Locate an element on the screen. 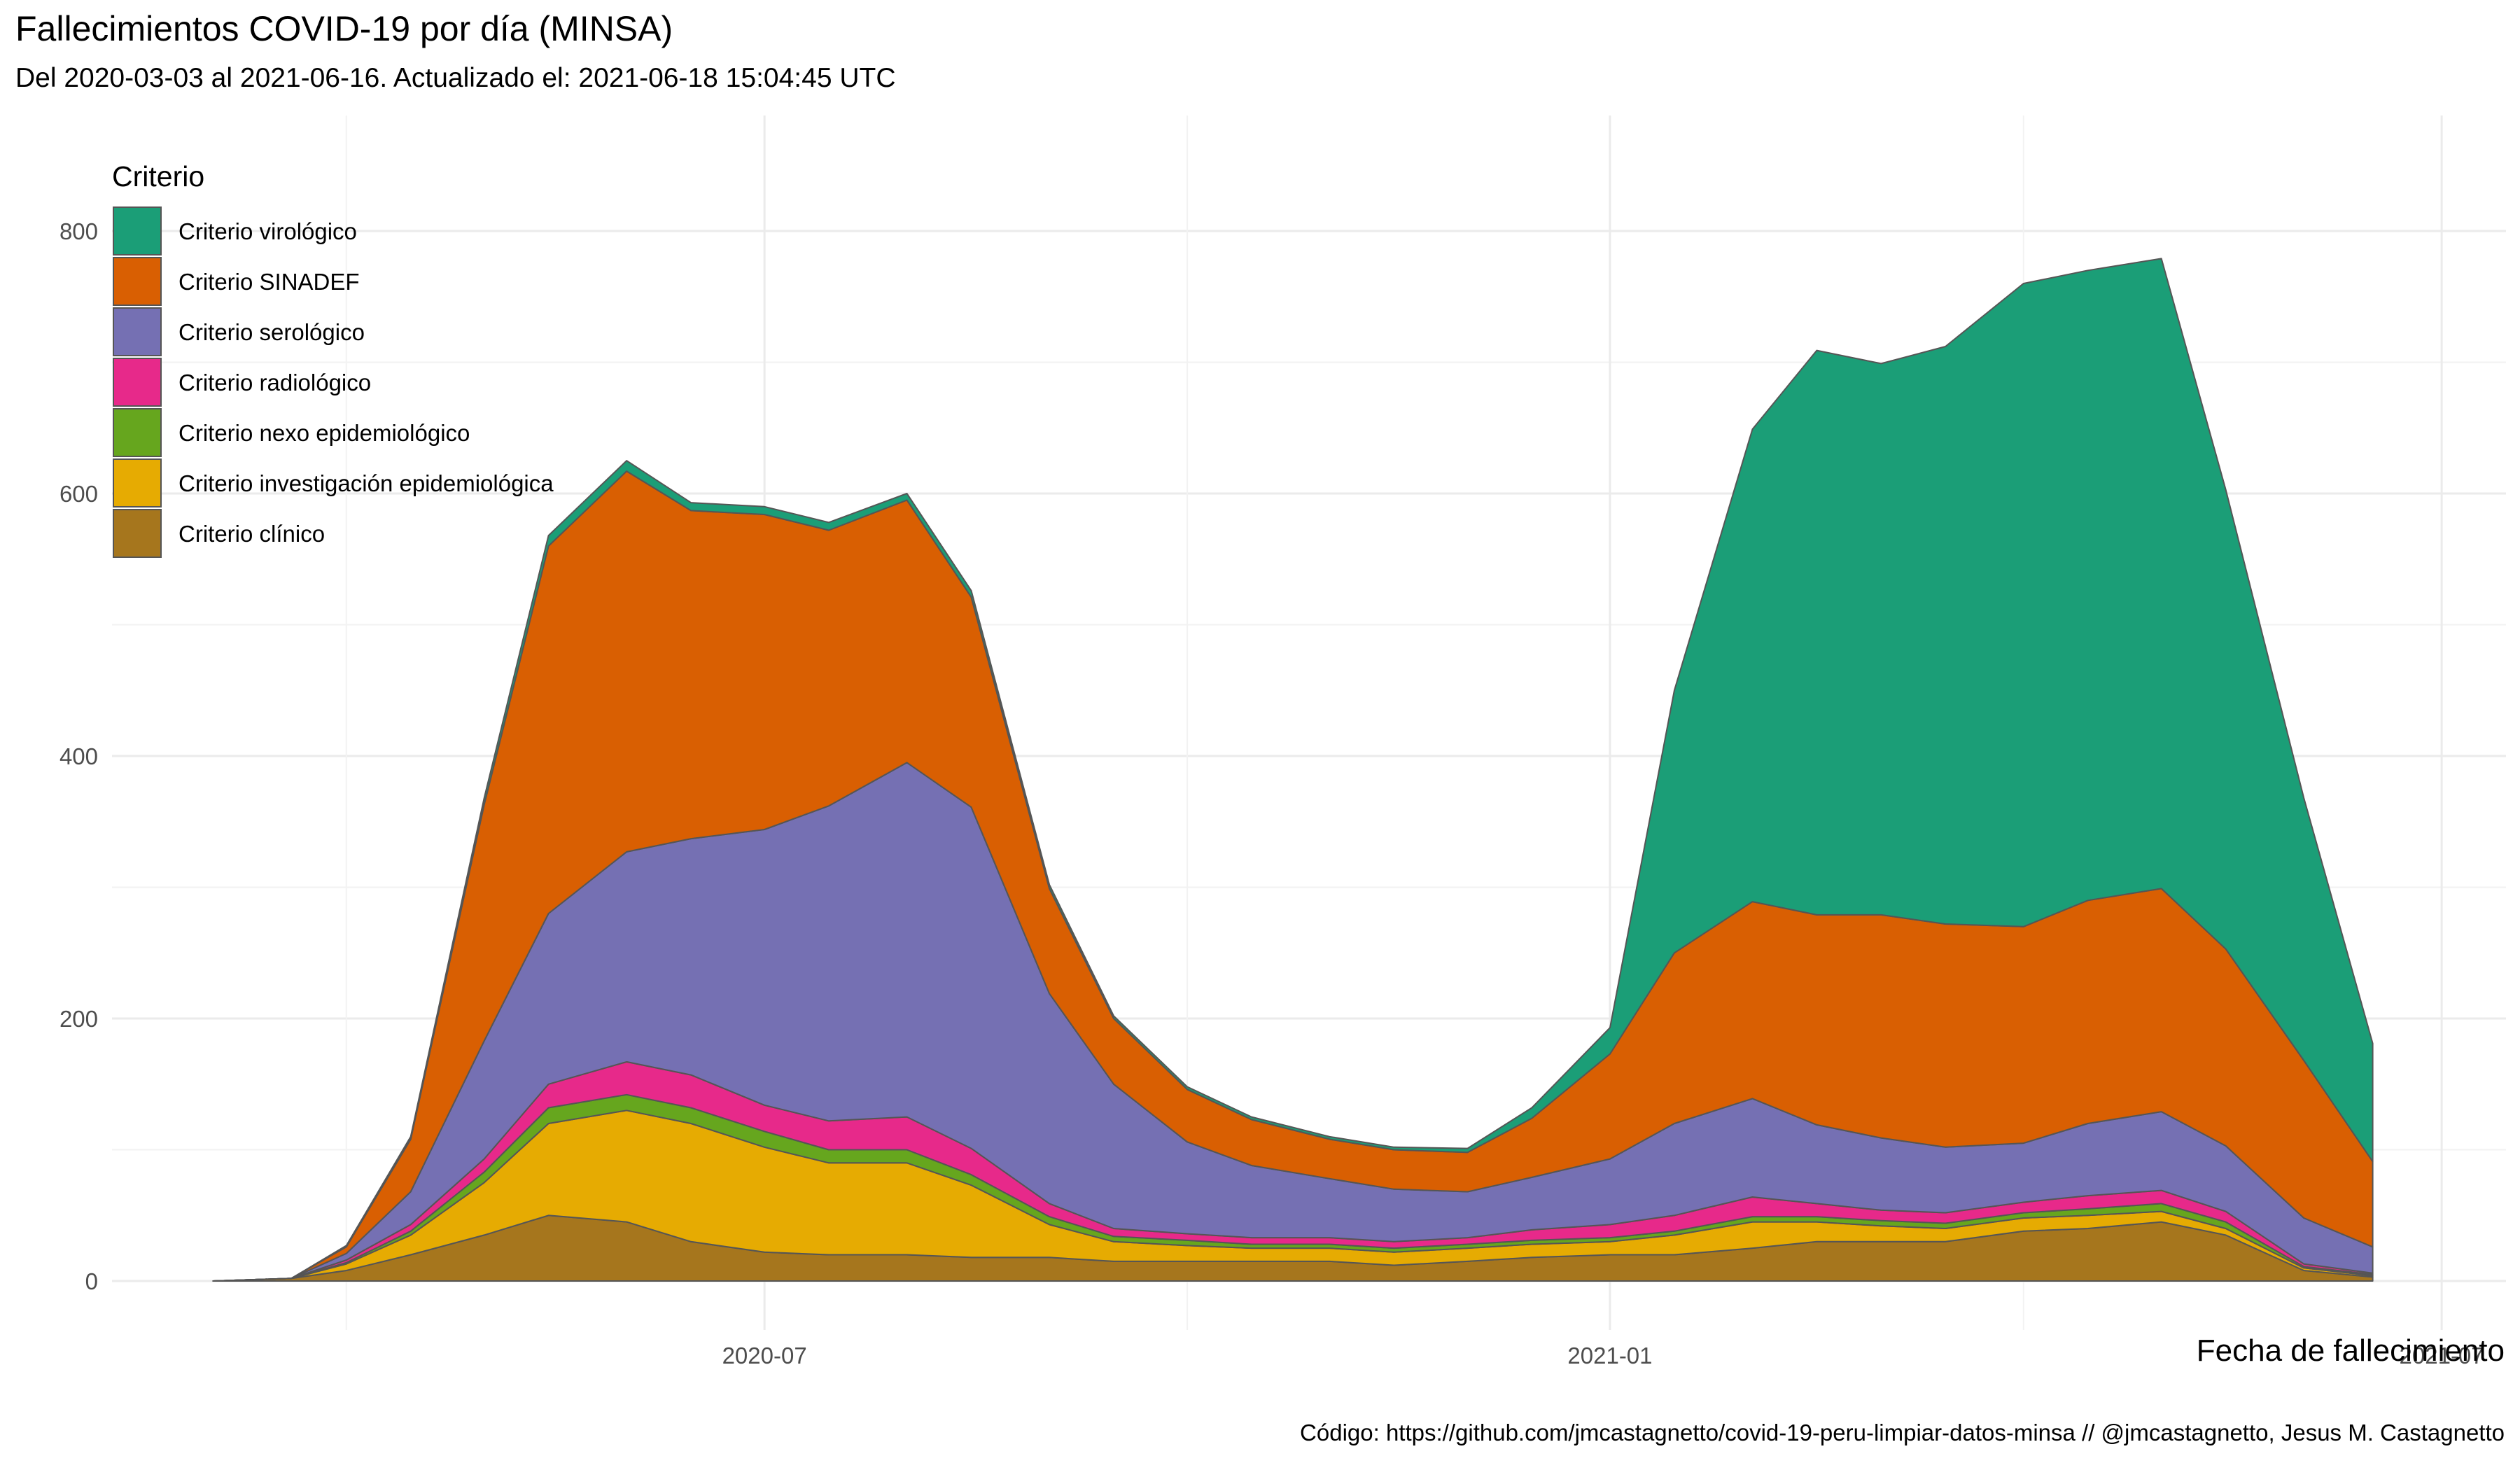  legend-item-criterio-nexo-epidemiologico: Criterio nexo epidemiológico is located at coordinates (291, 432).